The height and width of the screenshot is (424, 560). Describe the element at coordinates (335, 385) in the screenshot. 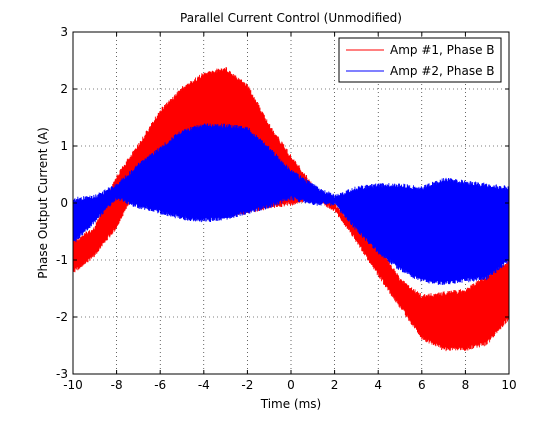

I see `x-tick-label: 2` at that location.